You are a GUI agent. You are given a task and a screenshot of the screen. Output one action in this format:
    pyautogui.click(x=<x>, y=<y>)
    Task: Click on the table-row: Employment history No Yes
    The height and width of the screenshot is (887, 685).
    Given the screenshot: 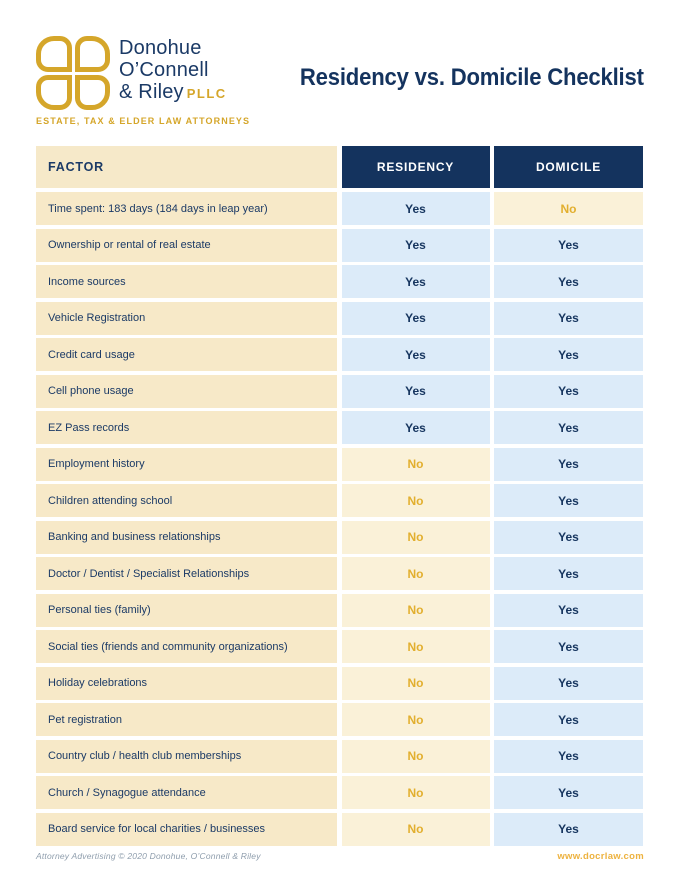 What is the action you would take?
    pyautogui.click(x=340, y=464)
    